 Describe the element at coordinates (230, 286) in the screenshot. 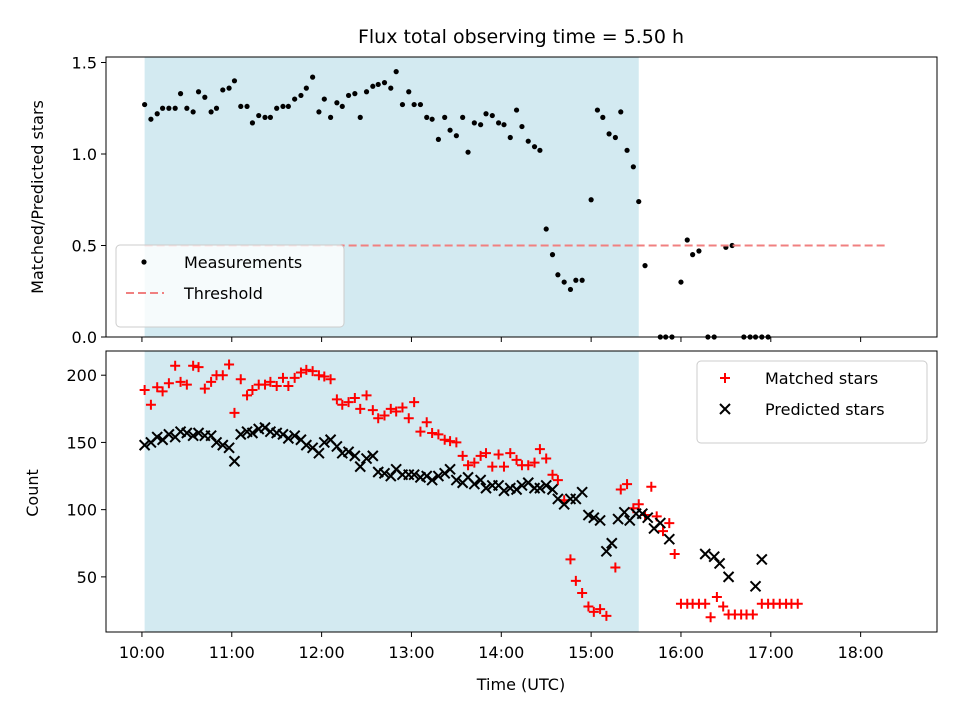

I see `legend: Measurements Threshold` at that location.